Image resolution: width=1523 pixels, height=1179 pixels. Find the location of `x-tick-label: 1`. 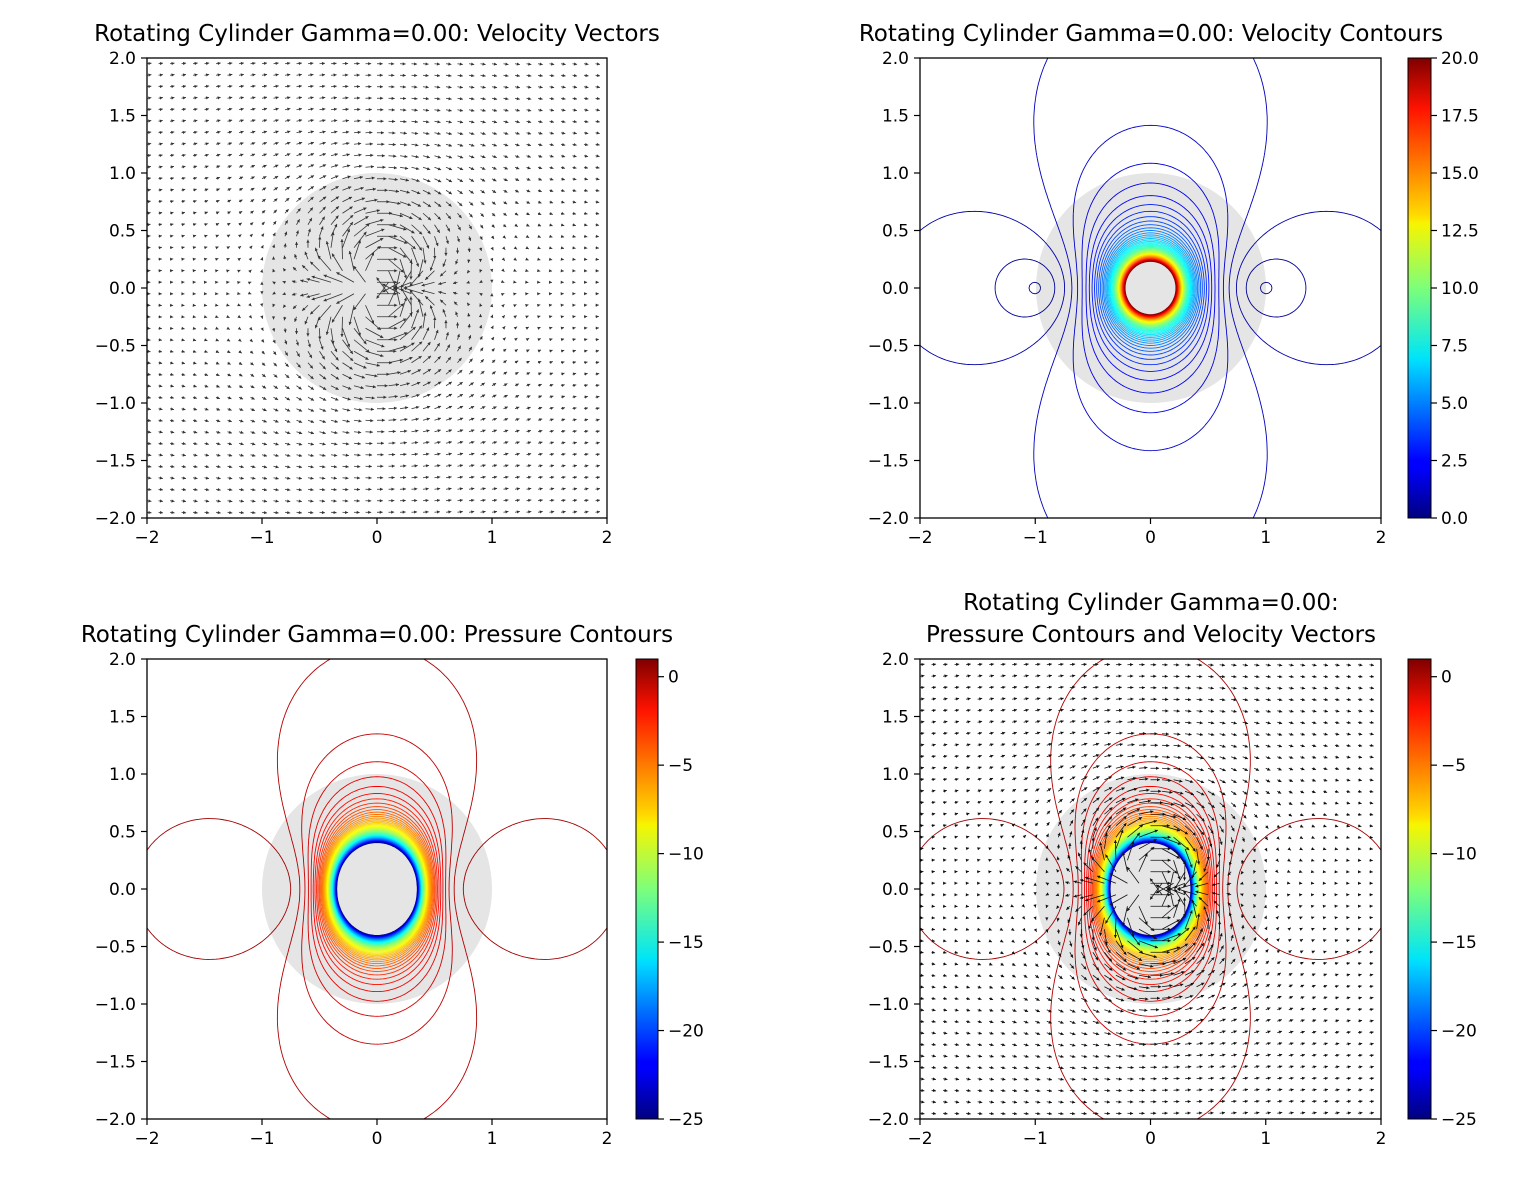

x-tick-label: 1 is located at coordinates (1265, 538).